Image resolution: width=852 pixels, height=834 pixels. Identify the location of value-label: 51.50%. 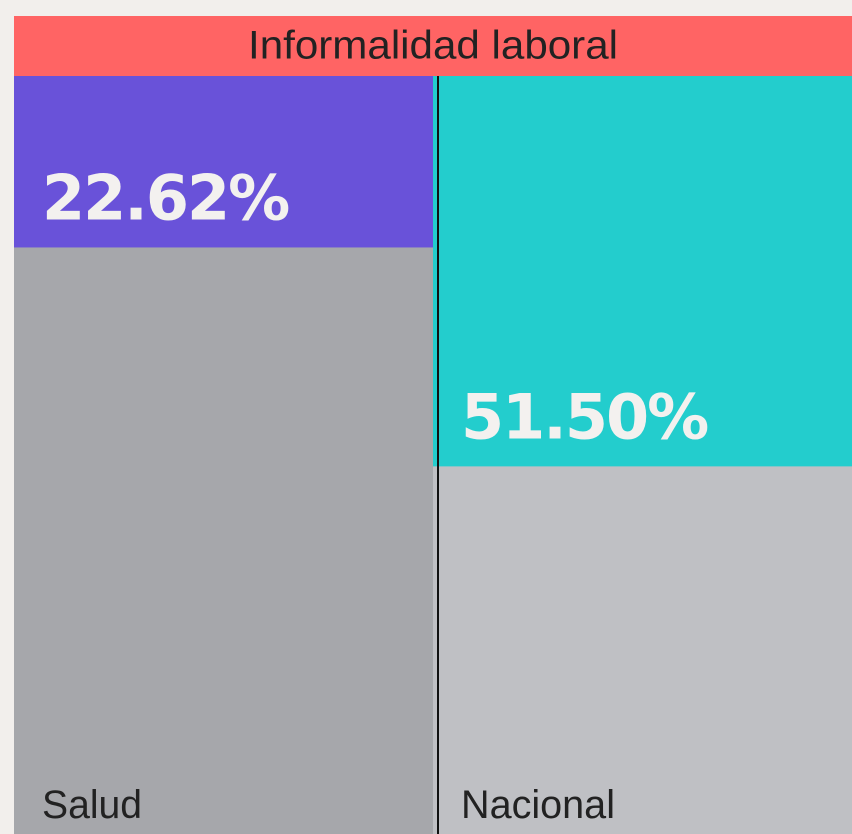
(584, 416).